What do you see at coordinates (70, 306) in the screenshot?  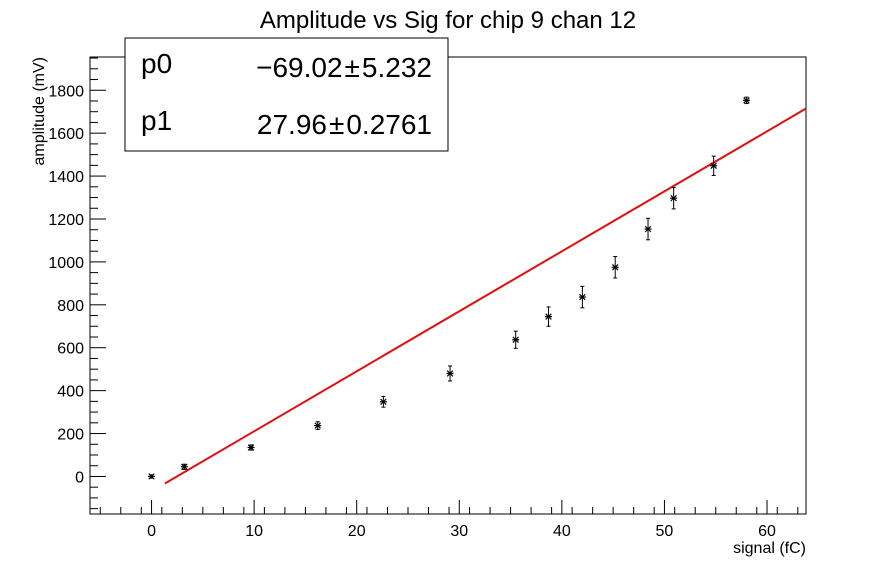 I see `y-tick-label: 800` at bounding box center [70, 306].